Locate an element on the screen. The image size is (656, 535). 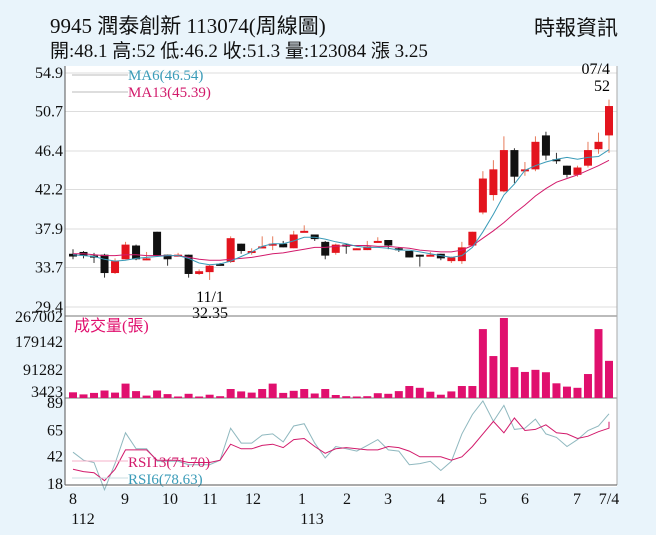
rsi-tick-label: 42 is located at coordinates (55, 457).